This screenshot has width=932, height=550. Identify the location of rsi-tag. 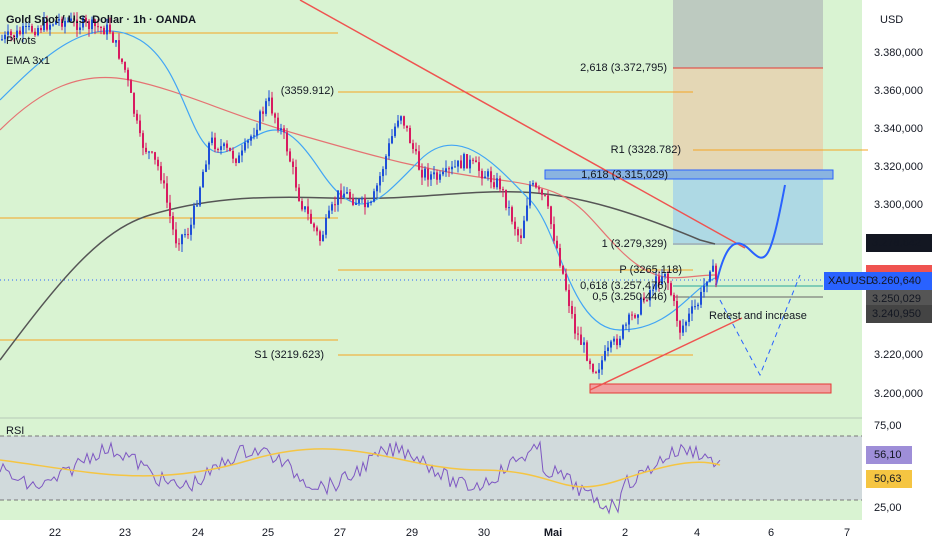
(889, 479).